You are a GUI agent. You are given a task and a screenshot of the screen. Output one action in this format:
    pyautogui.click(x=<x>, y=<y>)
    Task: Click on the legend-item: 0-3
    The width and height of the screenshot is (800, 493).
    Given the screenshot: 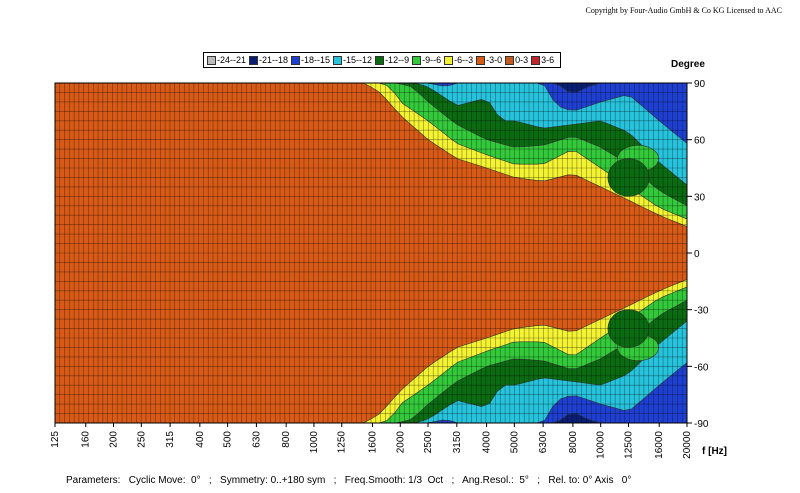 What is the action you would take?
    pyautogui.click(x=516, y=60)
    